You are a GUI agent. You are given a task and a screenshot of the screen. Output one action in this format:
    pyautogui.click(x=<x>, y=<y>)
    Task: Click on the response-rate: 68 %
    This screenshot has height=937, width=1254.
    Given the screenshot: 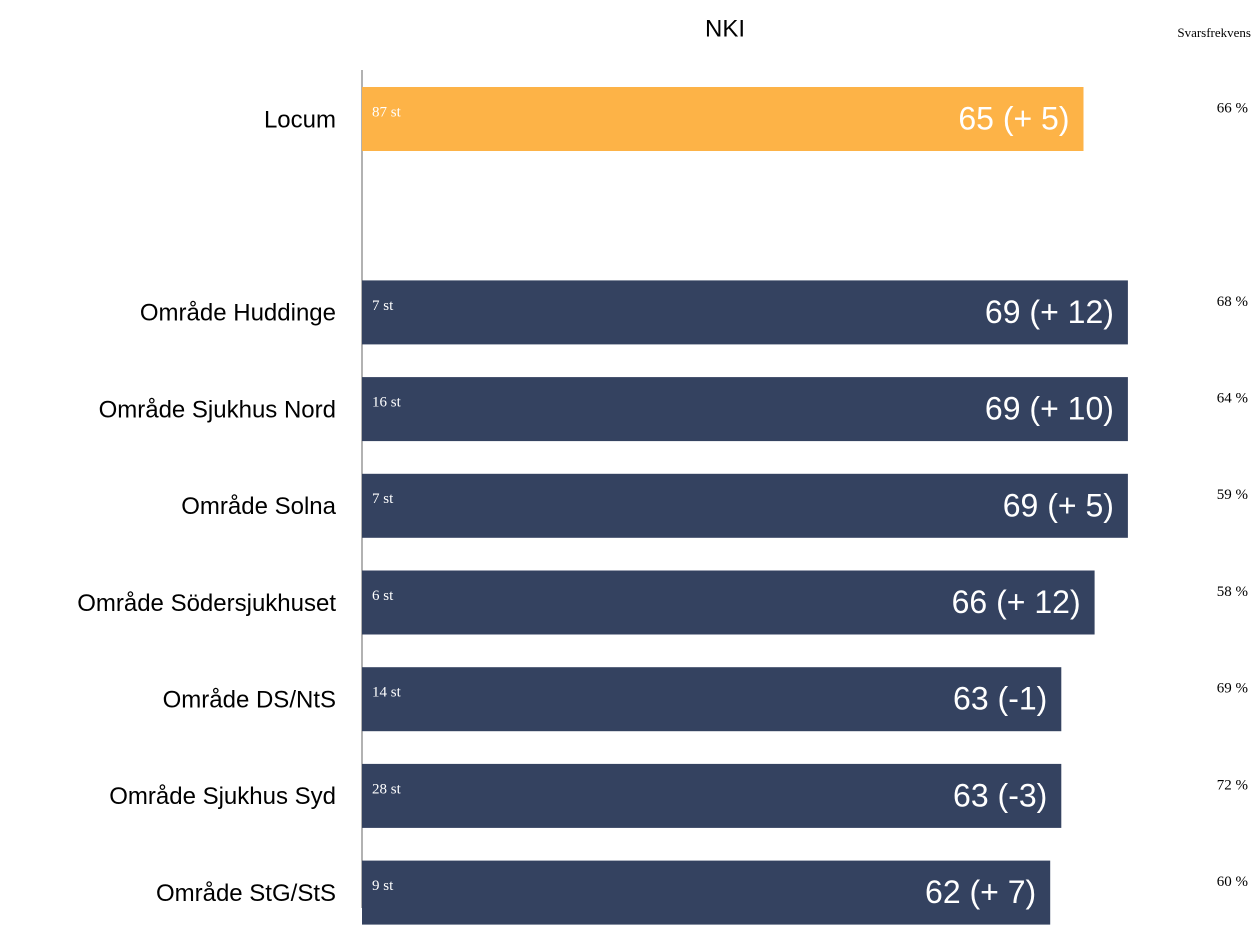 What is the action you would take?
    pyautogui.click(x=1232, y=302)
    